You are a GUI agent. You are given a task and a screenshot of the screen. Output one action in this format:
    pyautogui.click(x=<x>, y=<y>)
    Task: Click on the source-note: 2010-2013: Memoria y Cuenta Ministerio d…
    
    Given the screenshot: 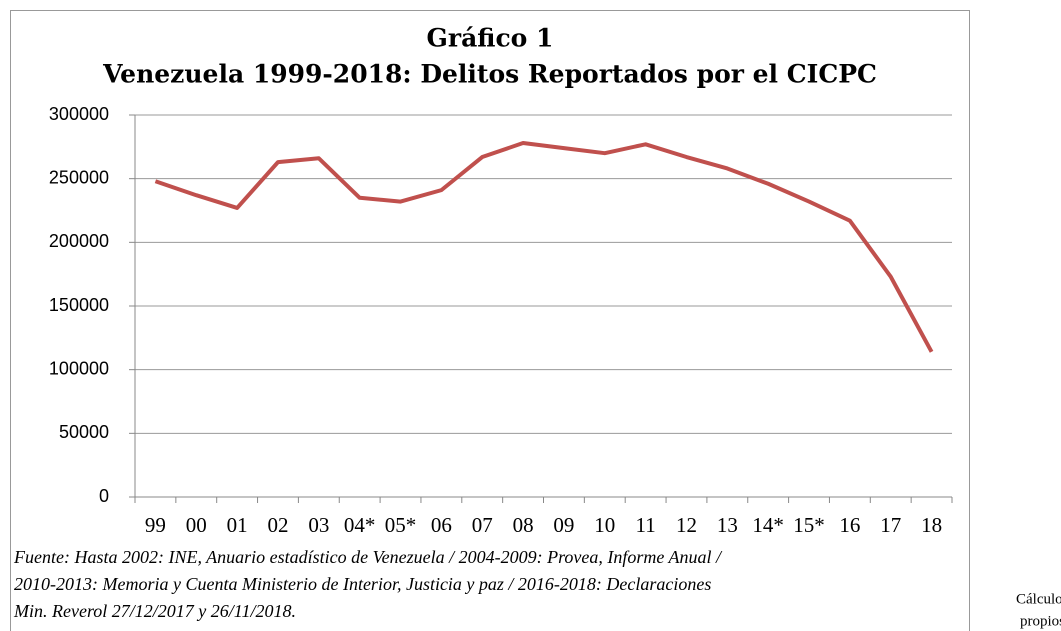 What is the action you would take?
    pyautogui.click(x=362, y=584)
    